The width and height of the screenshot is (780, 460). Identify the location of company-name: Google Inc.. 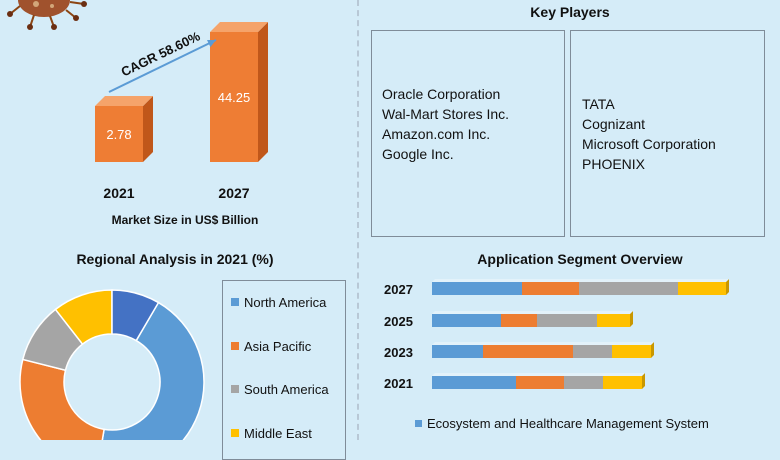
(418, 154).